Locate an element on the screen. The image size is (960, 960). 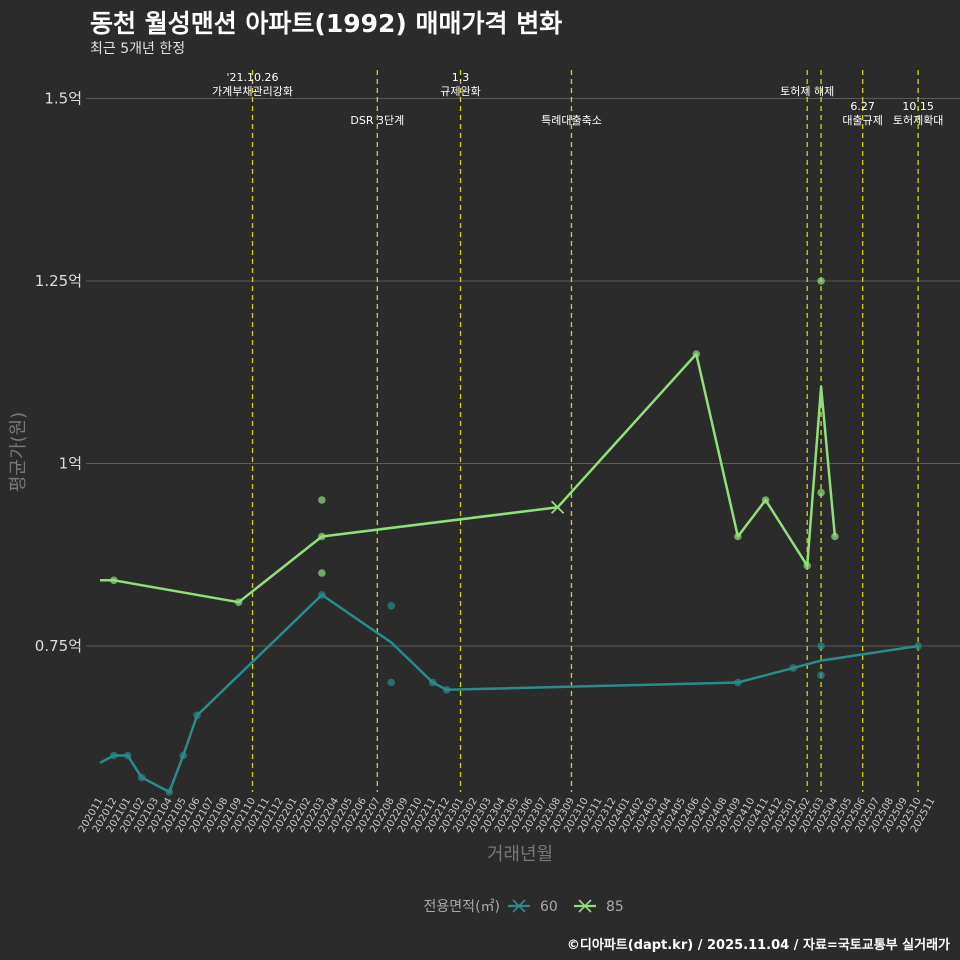
y-axis-ticks: 0.75억 1억 1.25억 1.5억 is located at coordinates (58, 373).